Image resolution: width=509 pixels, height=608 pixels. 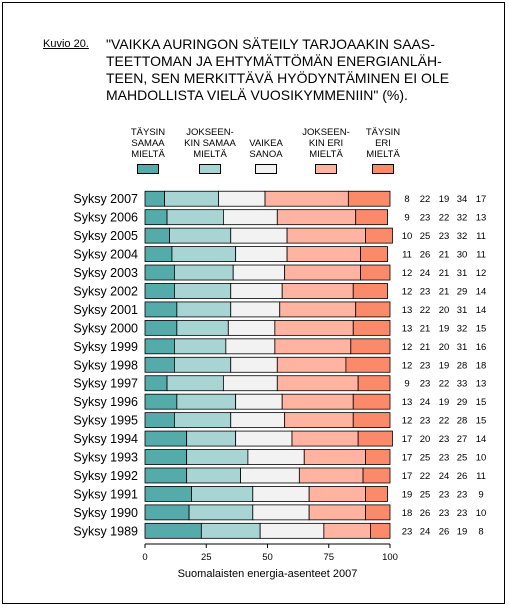 I want to click on data-label: 16, so click(x=481, y=347).